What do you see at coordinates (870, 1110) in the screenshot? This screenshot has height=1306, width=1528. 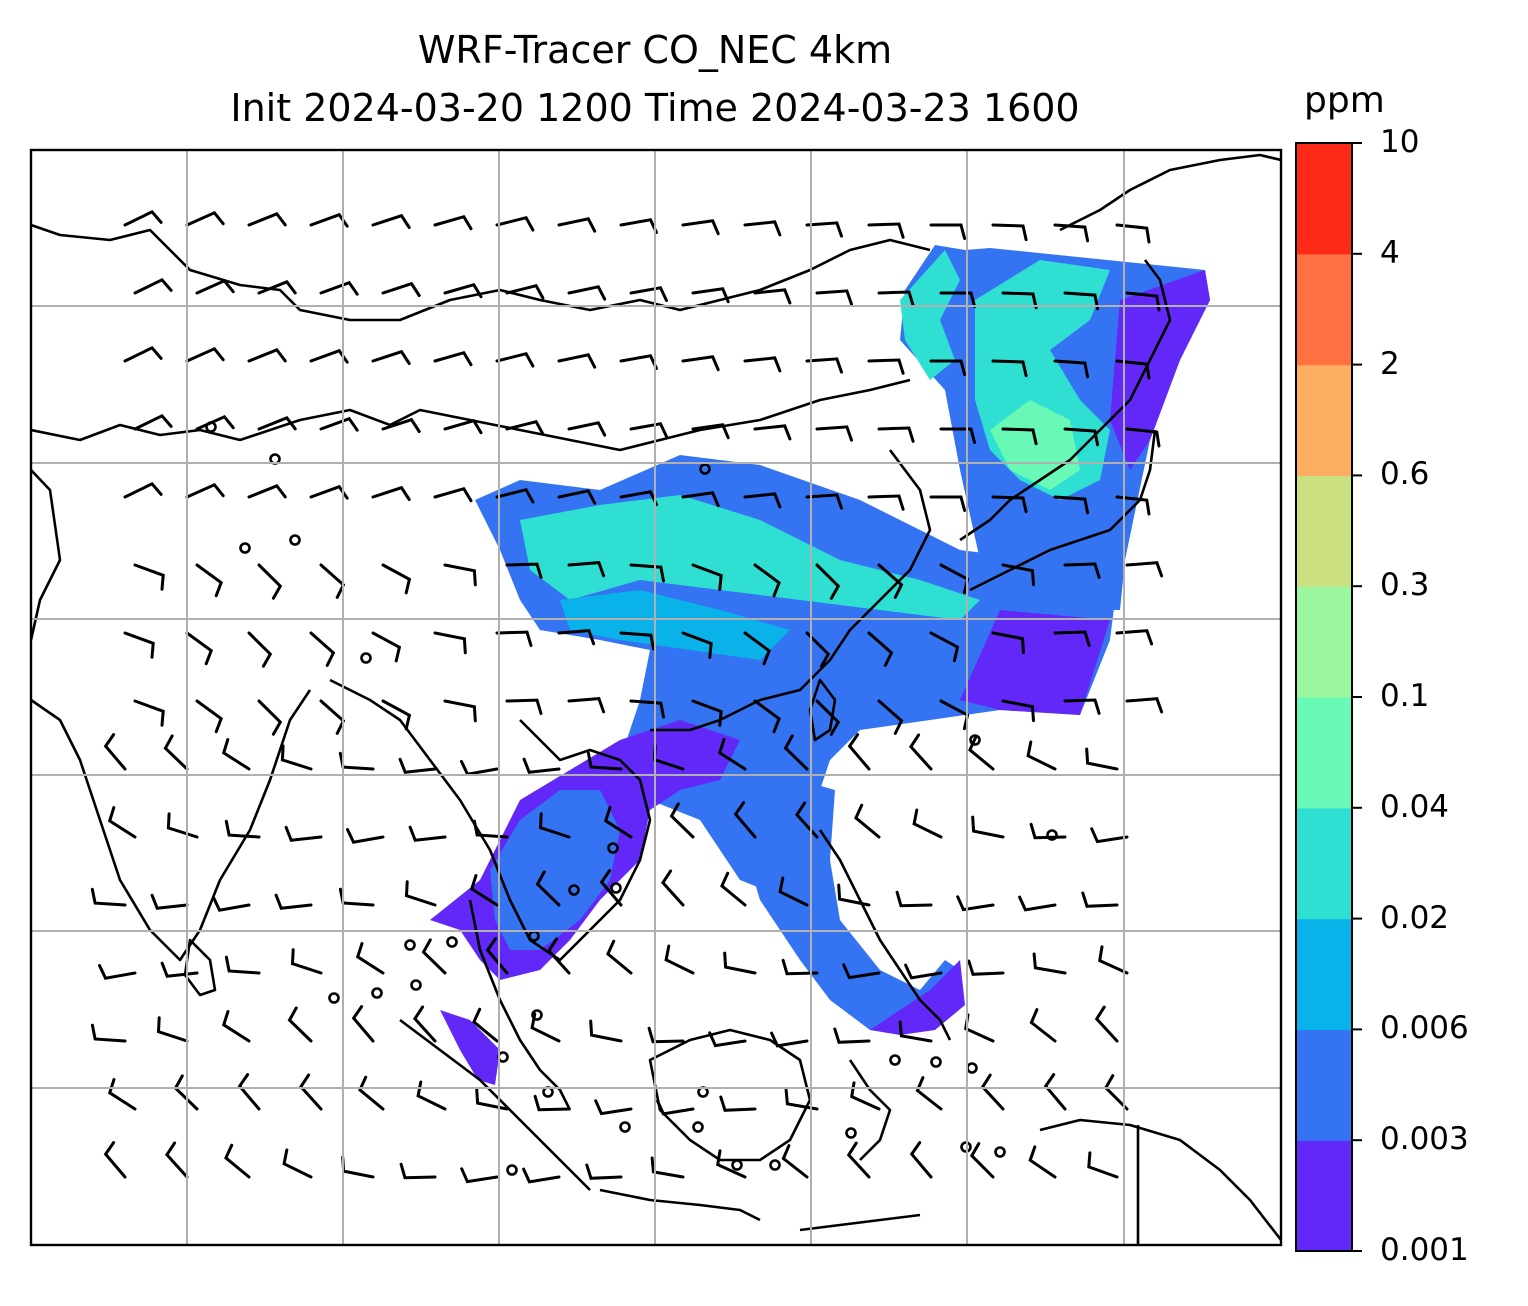 I see `coastline-sulawesi` at bounding box center [870, 1110].